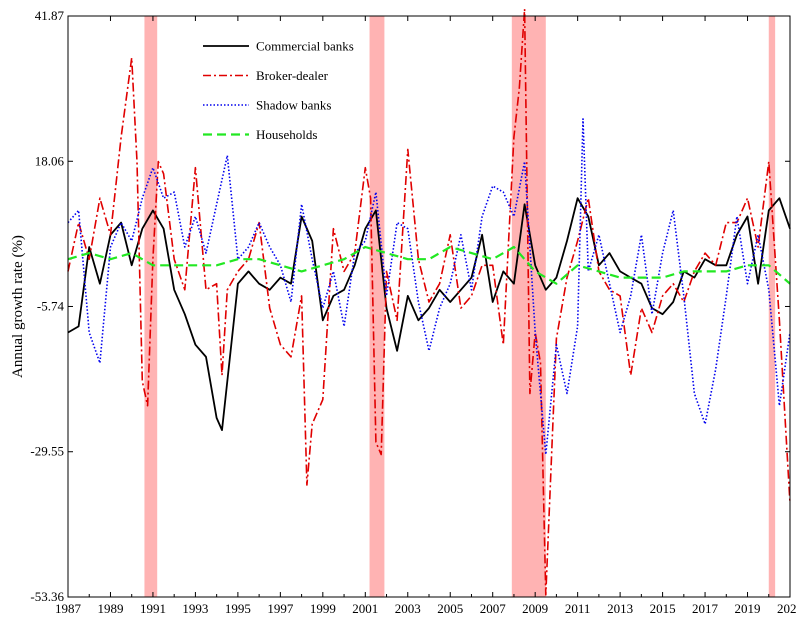 The width and height of the screenshot is (796, 622). I want to click on legend-label: Households, so click(286, 134).